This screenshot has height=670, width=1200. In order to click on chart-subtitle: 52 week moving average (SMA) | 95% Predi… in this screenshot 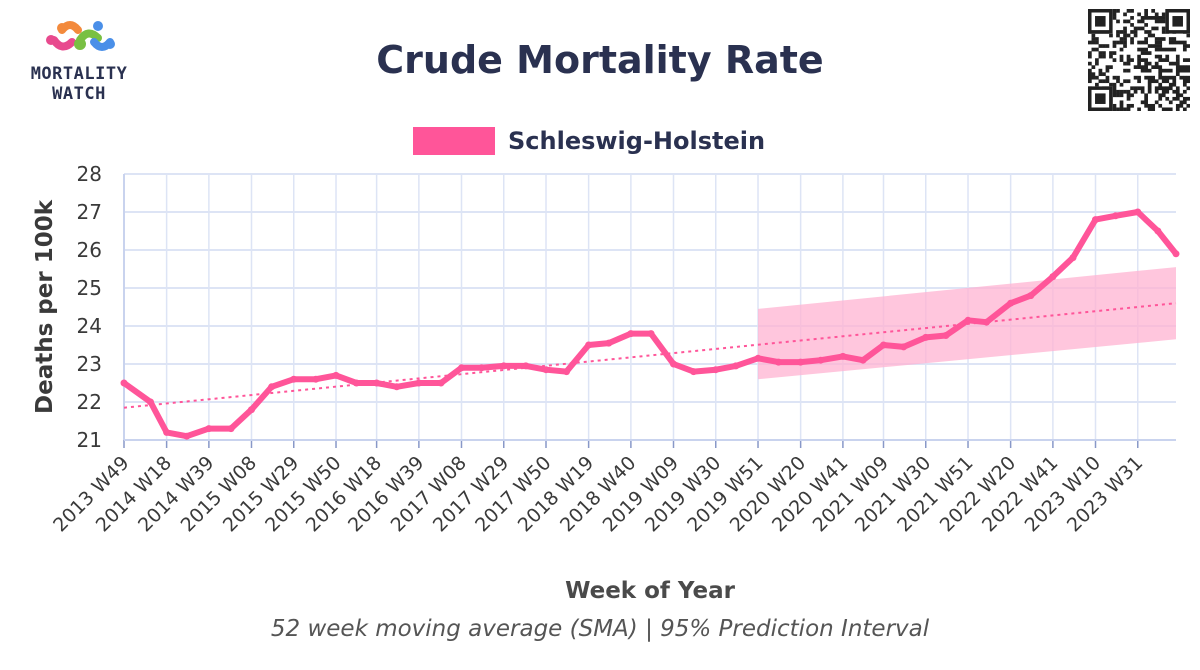, I will do `click(600, 629)`.